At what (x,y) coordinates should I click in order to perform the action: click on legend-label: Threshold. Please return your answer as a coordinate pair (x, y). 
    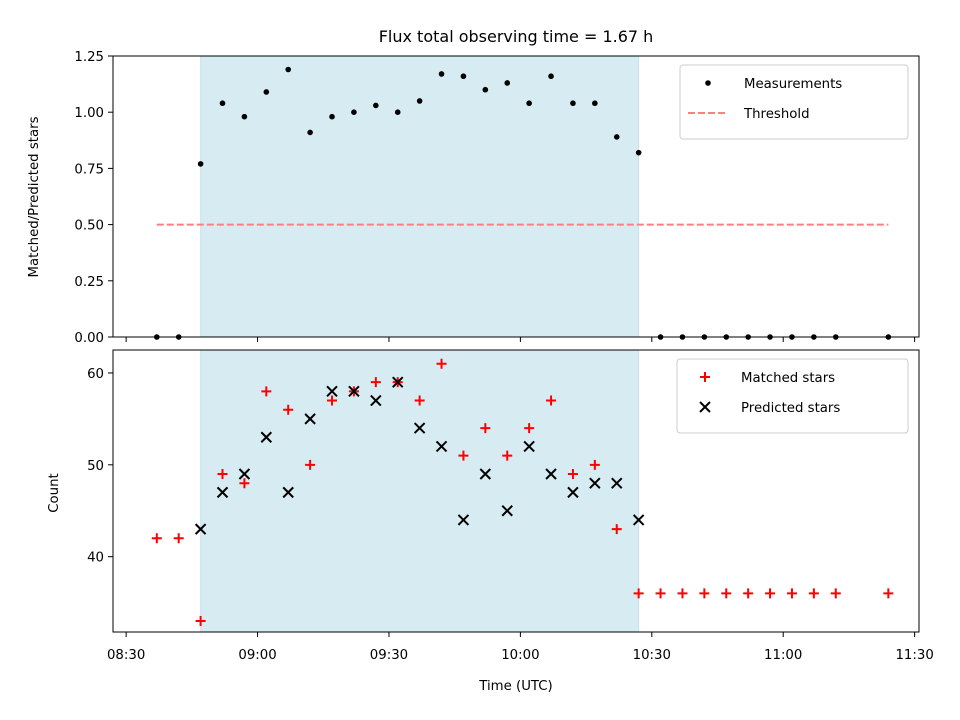
    Looking at the image, I should click on (776, 114).